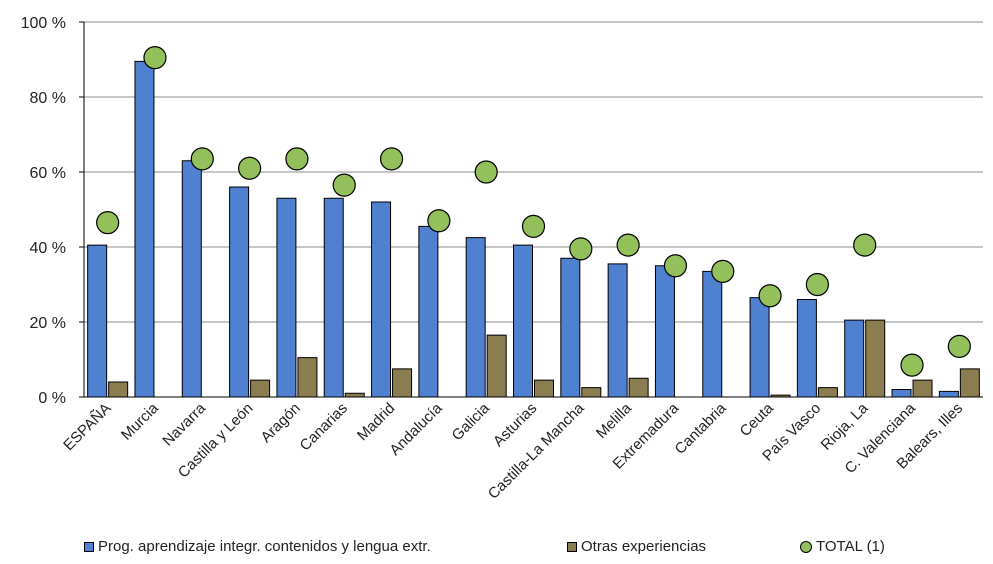 This screenshot has width=993, height=564. Describe the element at coordinates (89, 546) in the screenshot. I see `legend-swatch-prog` at that location.